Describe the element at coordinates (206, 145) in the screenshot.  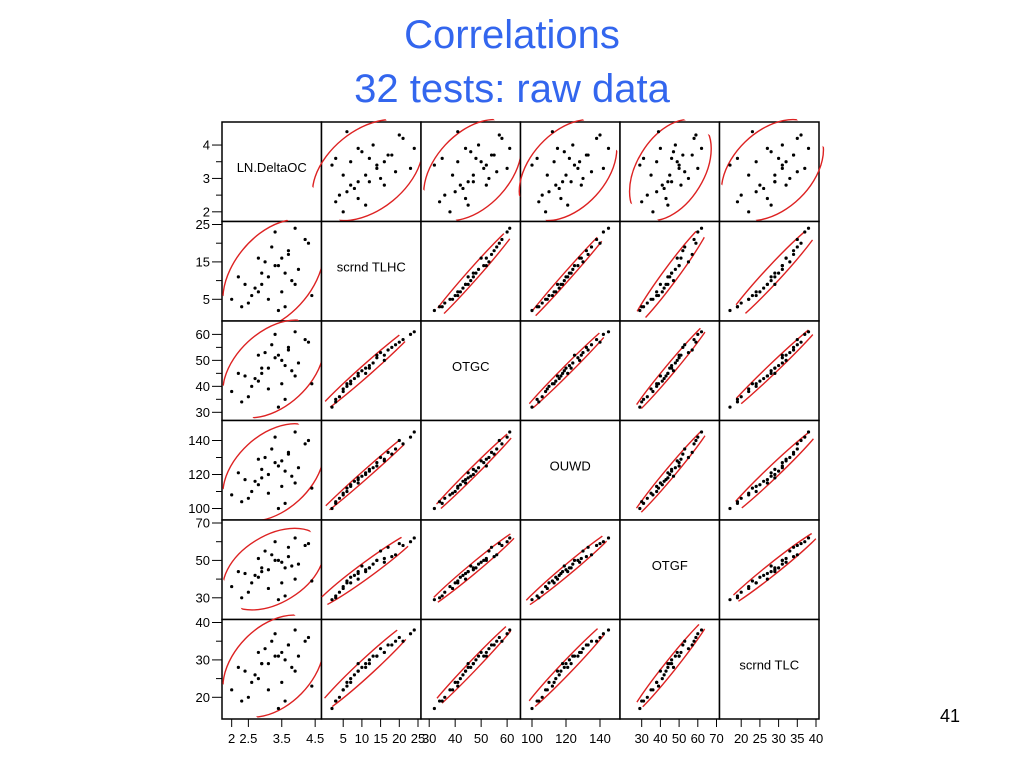
I see `y-tick-label: 4` at that location.